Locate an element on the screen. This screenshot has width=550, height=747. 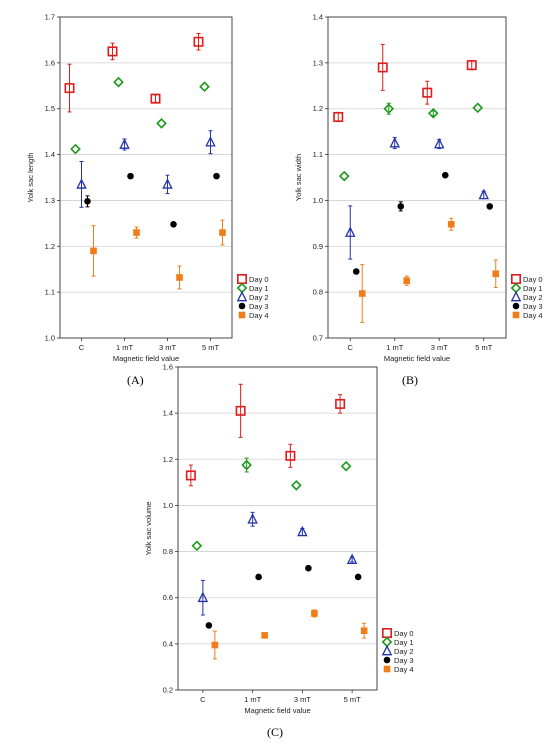
panel-label-c: (C) is located at coordinates (275, 732).